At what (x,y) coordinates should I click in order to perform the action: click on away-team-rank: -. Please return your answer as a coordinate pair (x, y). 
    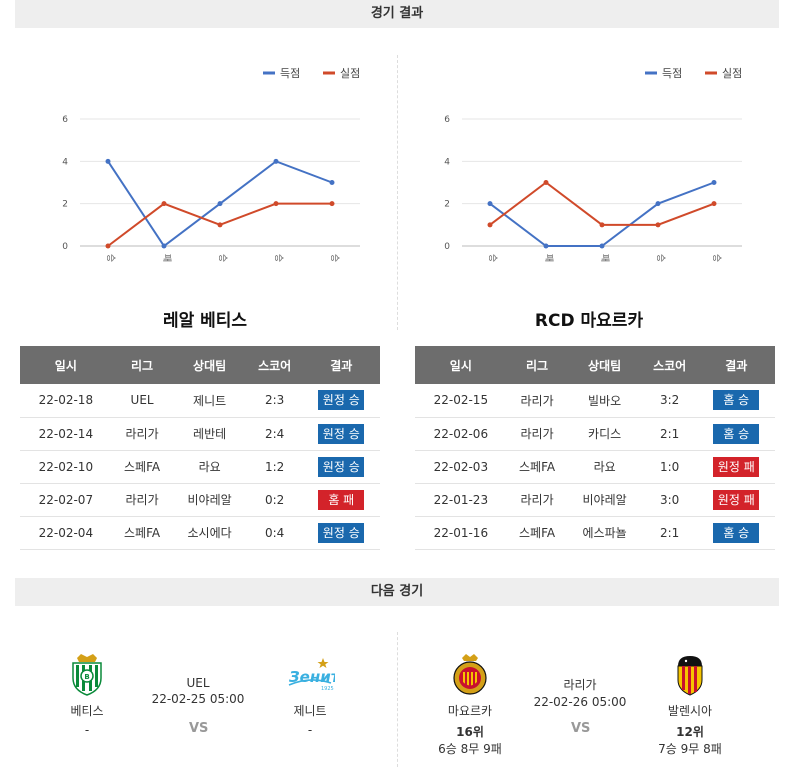
    Looking at the image, I should click on (310, 730).